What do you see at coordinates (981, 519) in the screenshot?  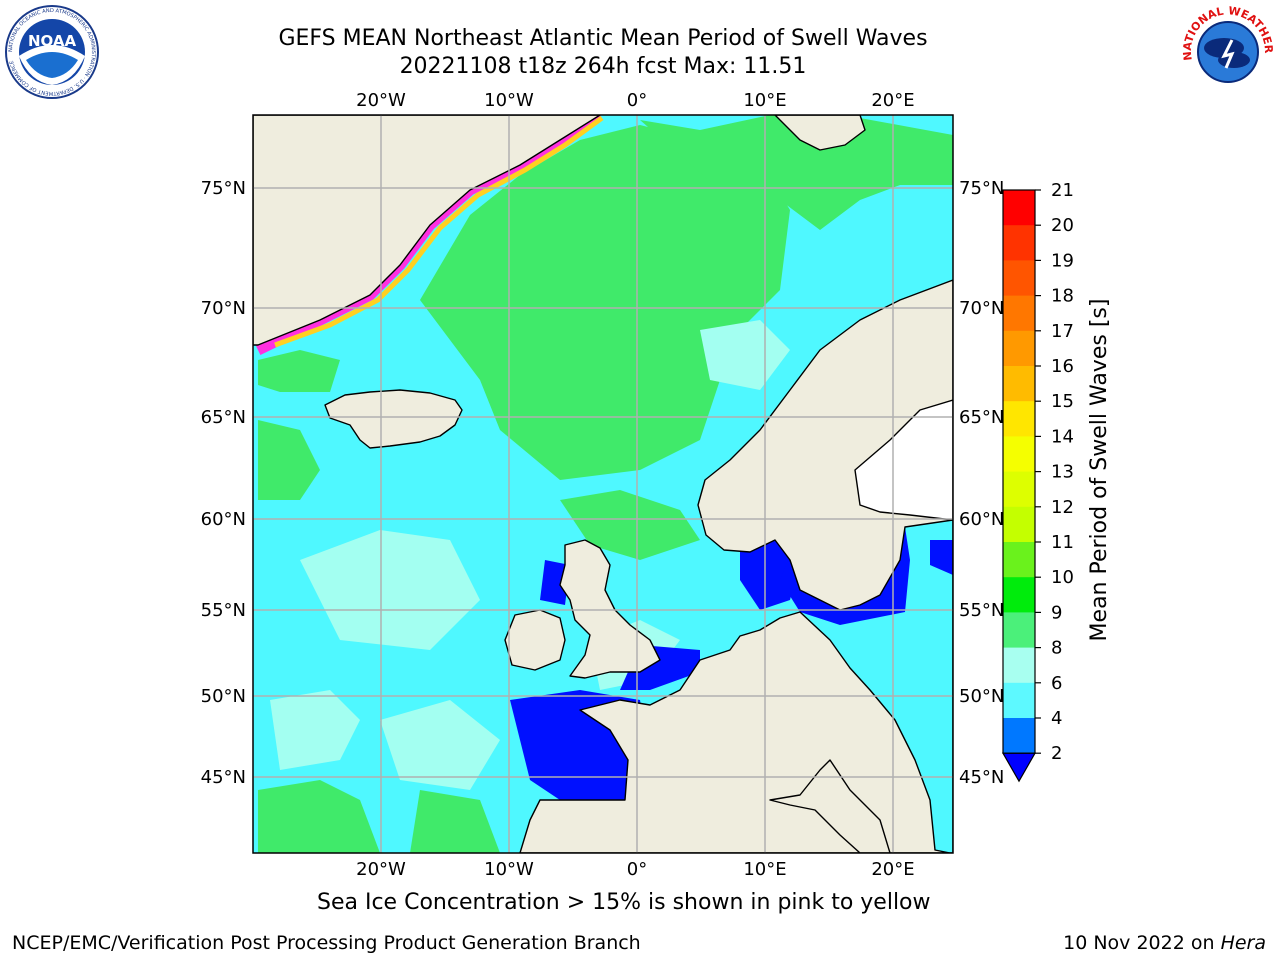 I see `lat-label-right: 60°N` at bounding box center [981, 519].